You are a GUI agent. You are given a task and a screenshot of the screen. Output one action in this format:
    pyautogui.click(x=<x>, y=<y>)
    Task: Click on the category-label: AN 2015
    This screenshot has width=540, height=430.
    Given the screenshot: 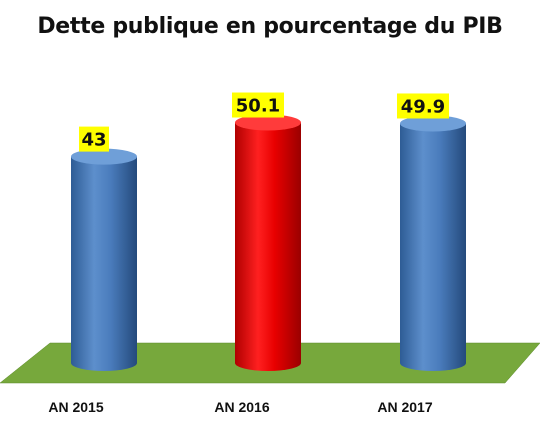 What is the action you would take?
    pyautogui.click(x=75, y=407)
    